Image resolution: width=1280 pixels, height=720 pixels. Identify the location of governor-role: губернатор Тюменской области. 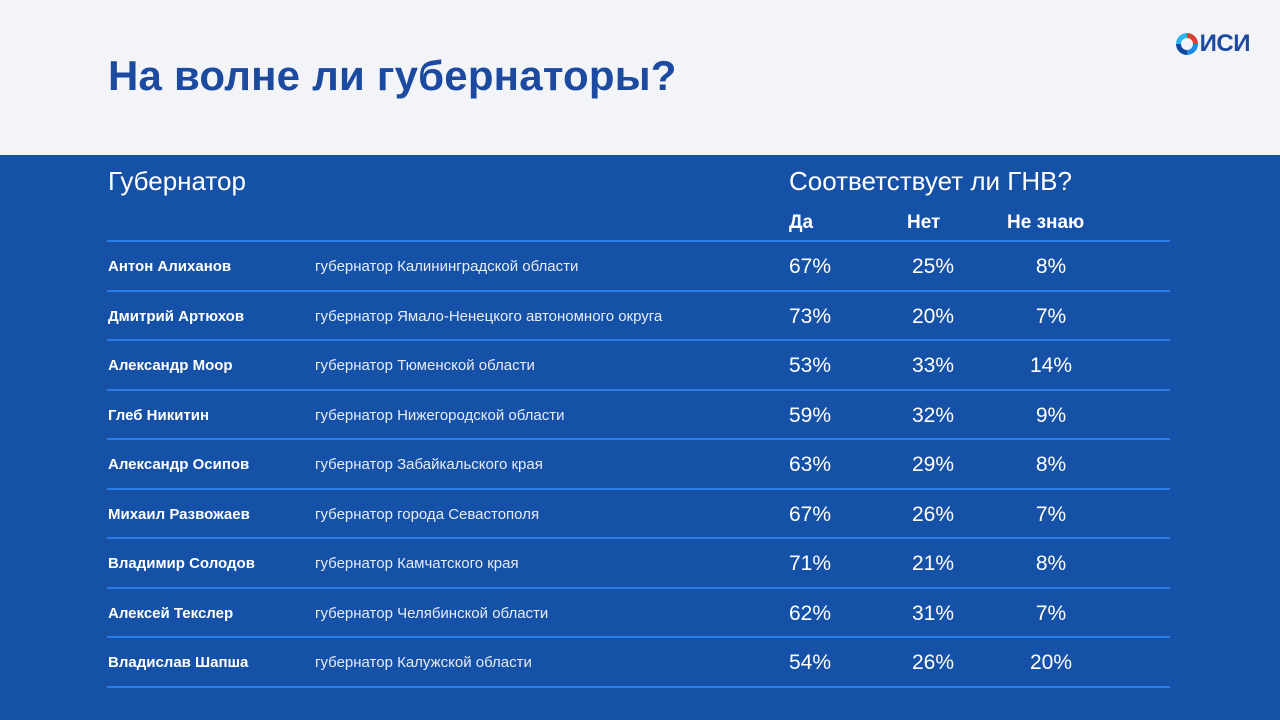
(425, 365).